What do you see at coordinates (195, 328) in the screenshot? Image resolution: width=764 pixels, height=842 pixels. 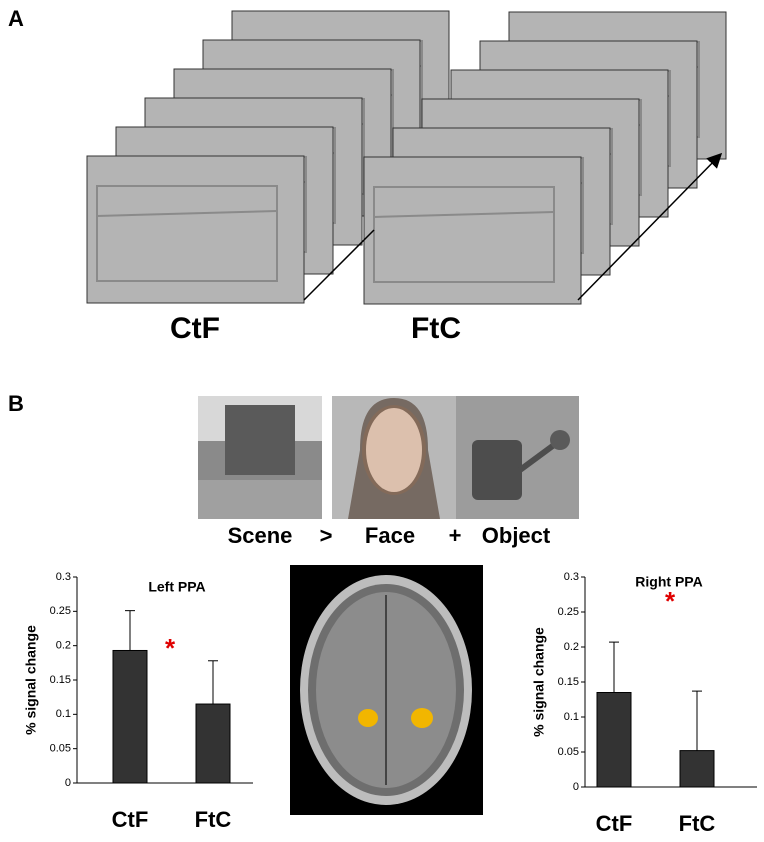 I see `stack-label: CtF` at bounding box center [195, 328].